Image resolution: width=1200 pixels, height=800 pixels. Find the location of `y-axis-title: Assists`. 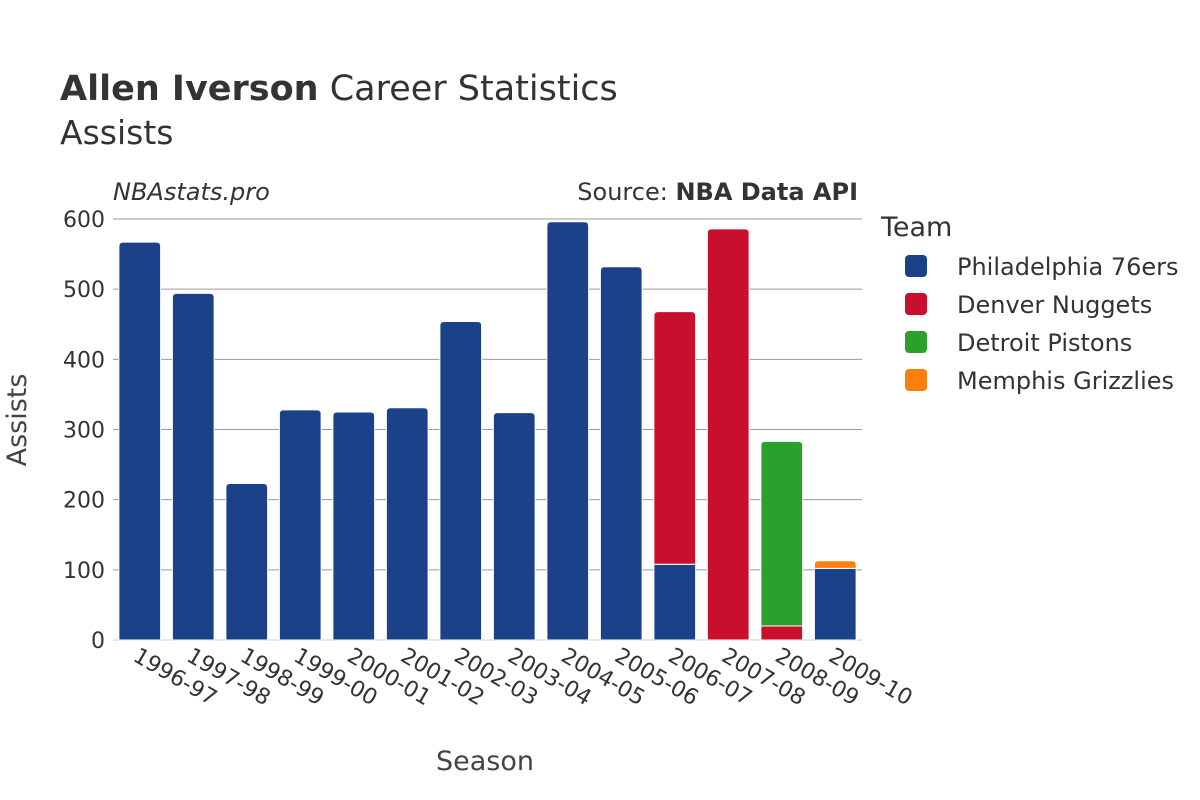

y-axis-title: Assists is located at coordinates (17, 420).